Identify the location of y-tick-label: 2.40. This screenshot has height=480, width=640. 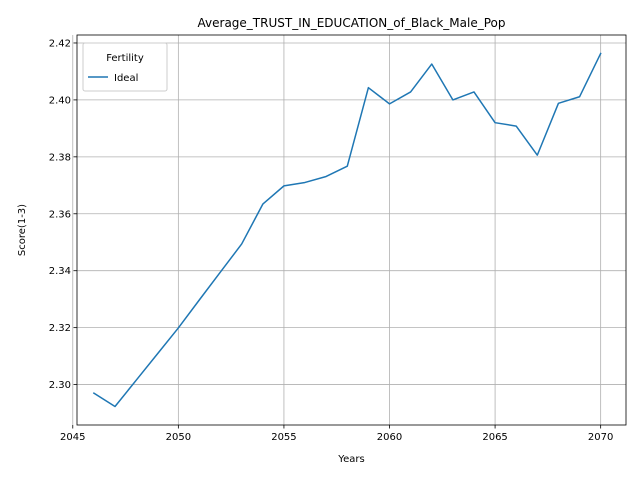
(60, 100).